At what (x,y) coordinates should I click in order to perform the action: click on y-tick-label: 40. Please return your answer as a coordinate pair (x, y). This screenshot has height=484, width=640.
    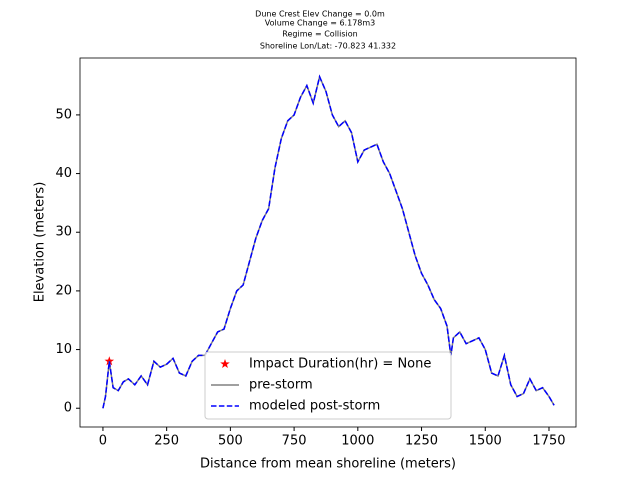
    Looking at the image, I should click on (63, 173).